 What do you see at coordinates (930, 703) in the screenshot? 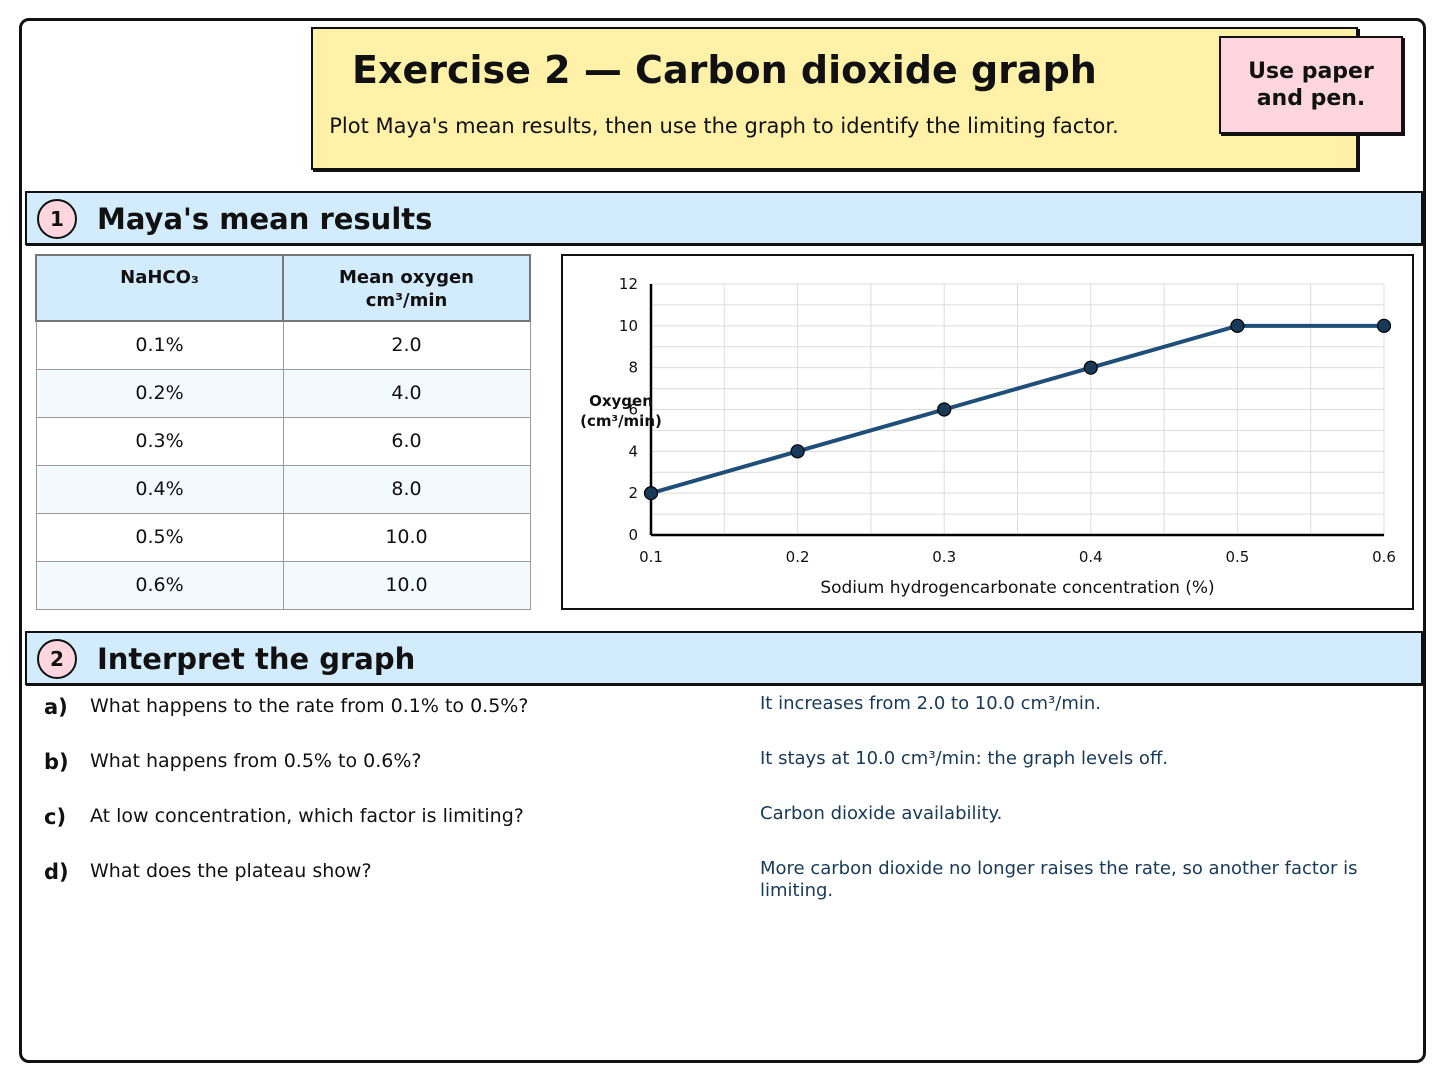
I see `question-answer: It increases from 2.0 to 10.0 cm³/min.` at bounding box center [930, 703].